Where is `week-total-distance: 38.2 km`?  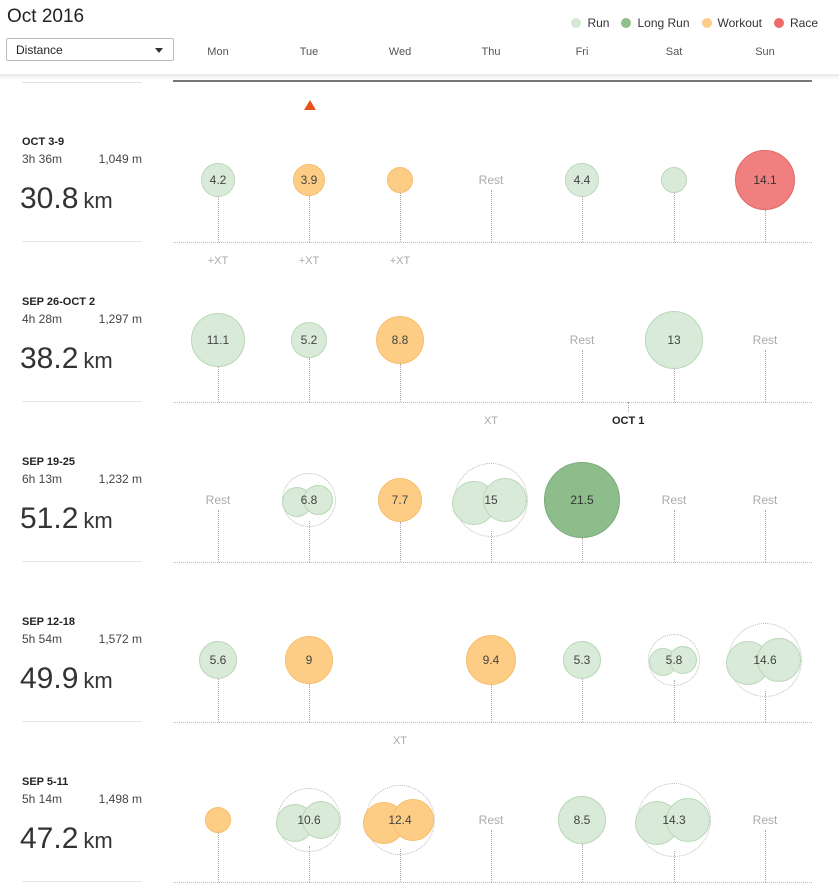 week-total-distance: 38.2 km is located at coordinates (66, 359).